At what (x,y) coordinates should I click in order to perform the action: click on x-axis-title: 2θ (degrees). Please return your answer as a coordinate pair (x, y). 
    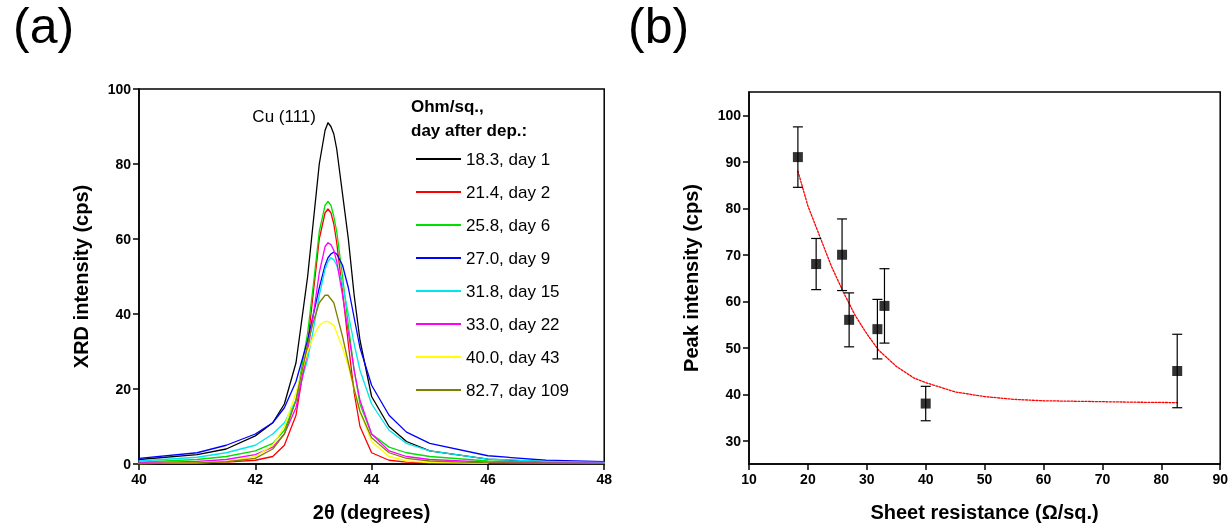
    Looking at the image, I should click on (371, 512).